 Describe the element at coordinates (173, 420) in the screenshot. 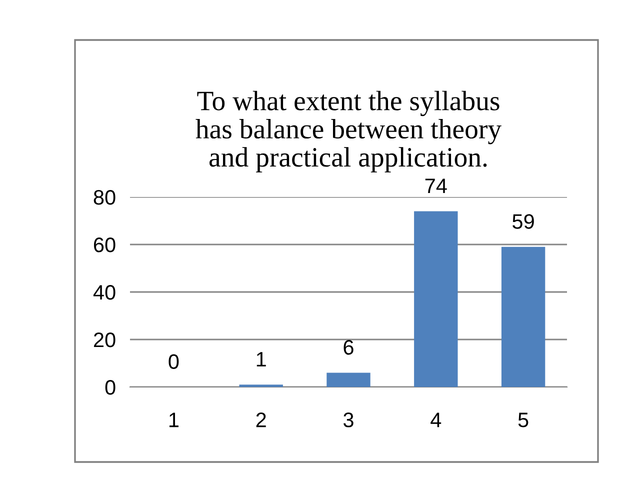

I see `x-tick-label: 1` at that location.